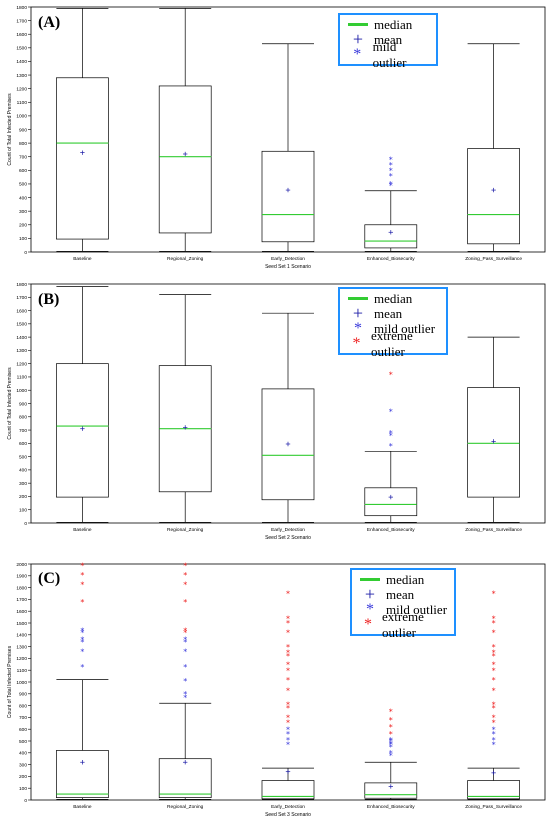 The image size is (550, 822). I want to click on y-axis-label: Count of Total Infected Premises, so click(10, 403).